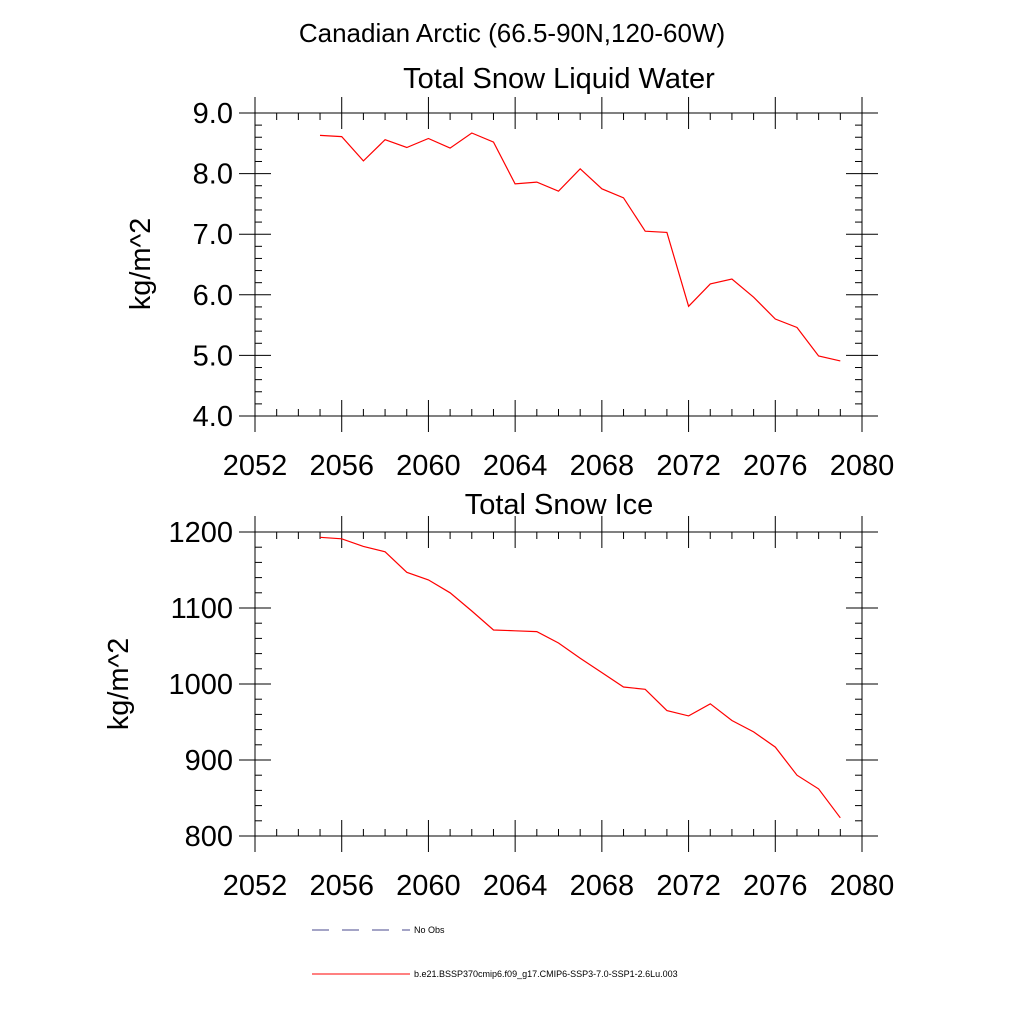  I want to click on y-tick-label: 4.0, so click(213, 417).